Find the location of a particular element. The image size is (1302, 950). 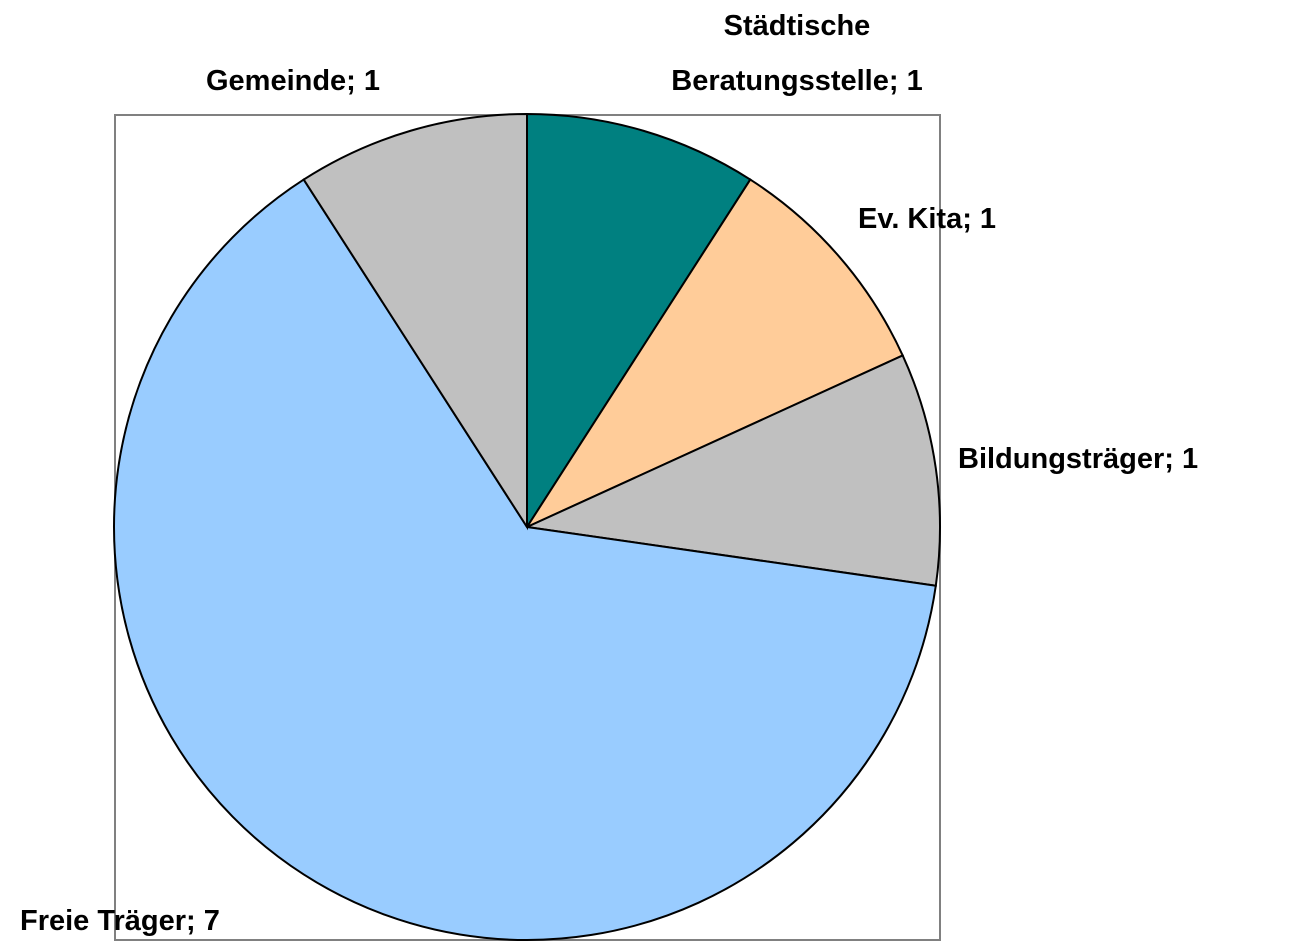

data-label: Freie Träger; 7 is located at coordinates (120, 921).